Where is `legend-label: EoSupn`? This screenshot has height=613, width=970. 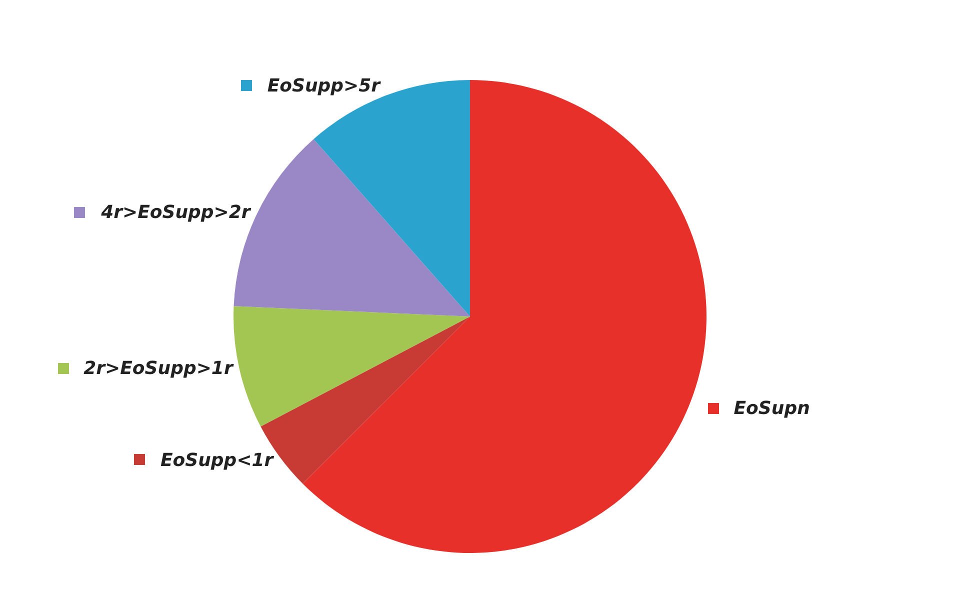 legend-label: EoSupn is located at coordinates (772, 409).